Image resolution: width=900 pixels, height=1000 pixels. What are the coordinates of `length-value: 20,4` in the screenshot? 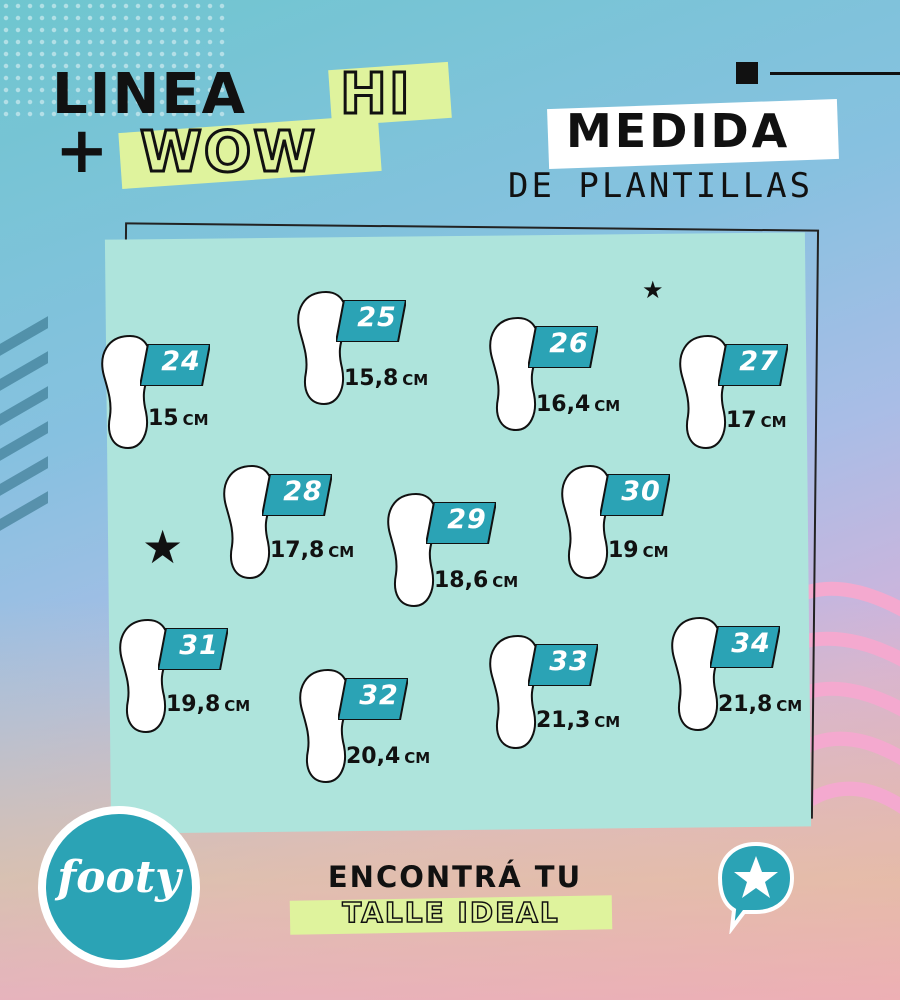 It's located at (373, 756).